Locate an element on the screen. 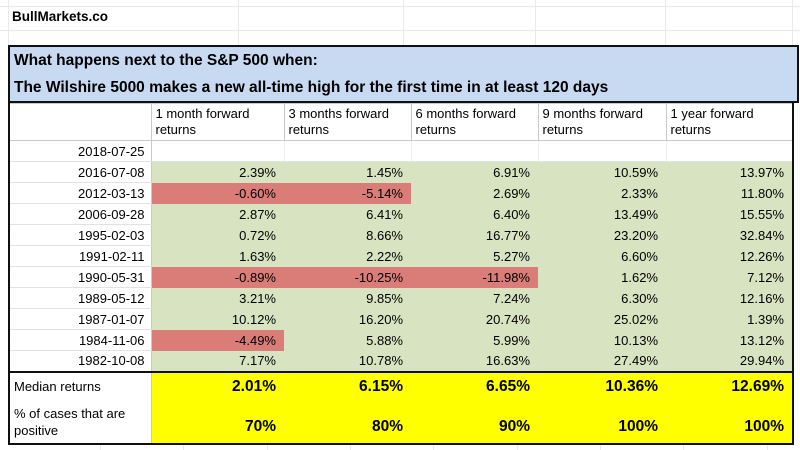 This screenshot has width=800, height=450. return-cell: 11.80% is located at coordinates (729, 193).